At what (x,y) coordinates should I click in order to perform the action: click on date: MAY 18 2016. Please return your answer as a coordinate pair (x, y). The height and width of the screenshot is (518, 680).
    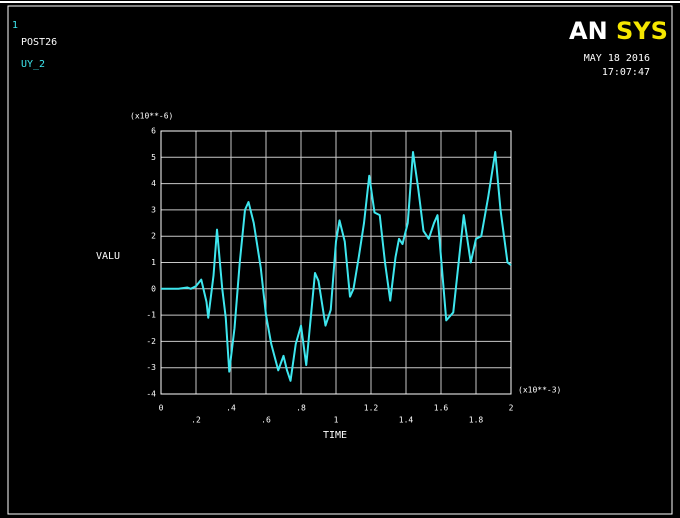
    Looking at the image, I should click on (617, 58).